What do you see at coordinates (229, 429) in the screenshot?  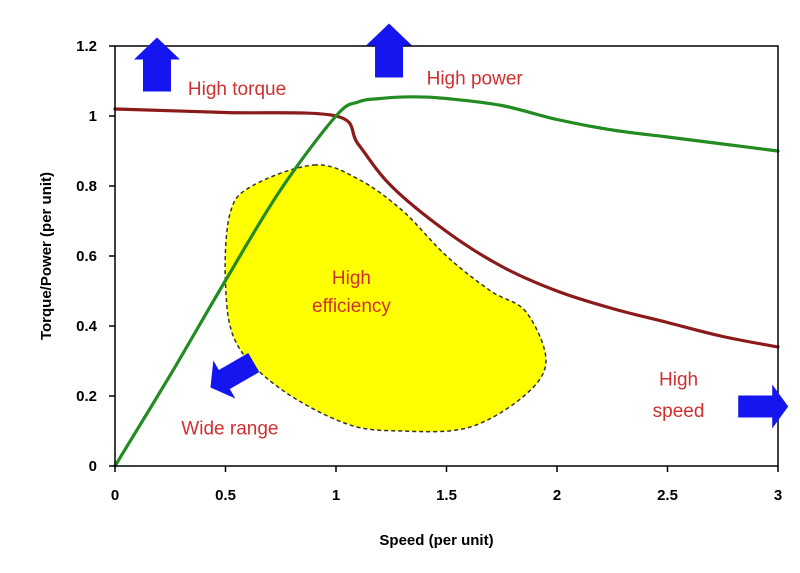 I see `wide-range-label: Wide range` at bounding box center [229, 429].